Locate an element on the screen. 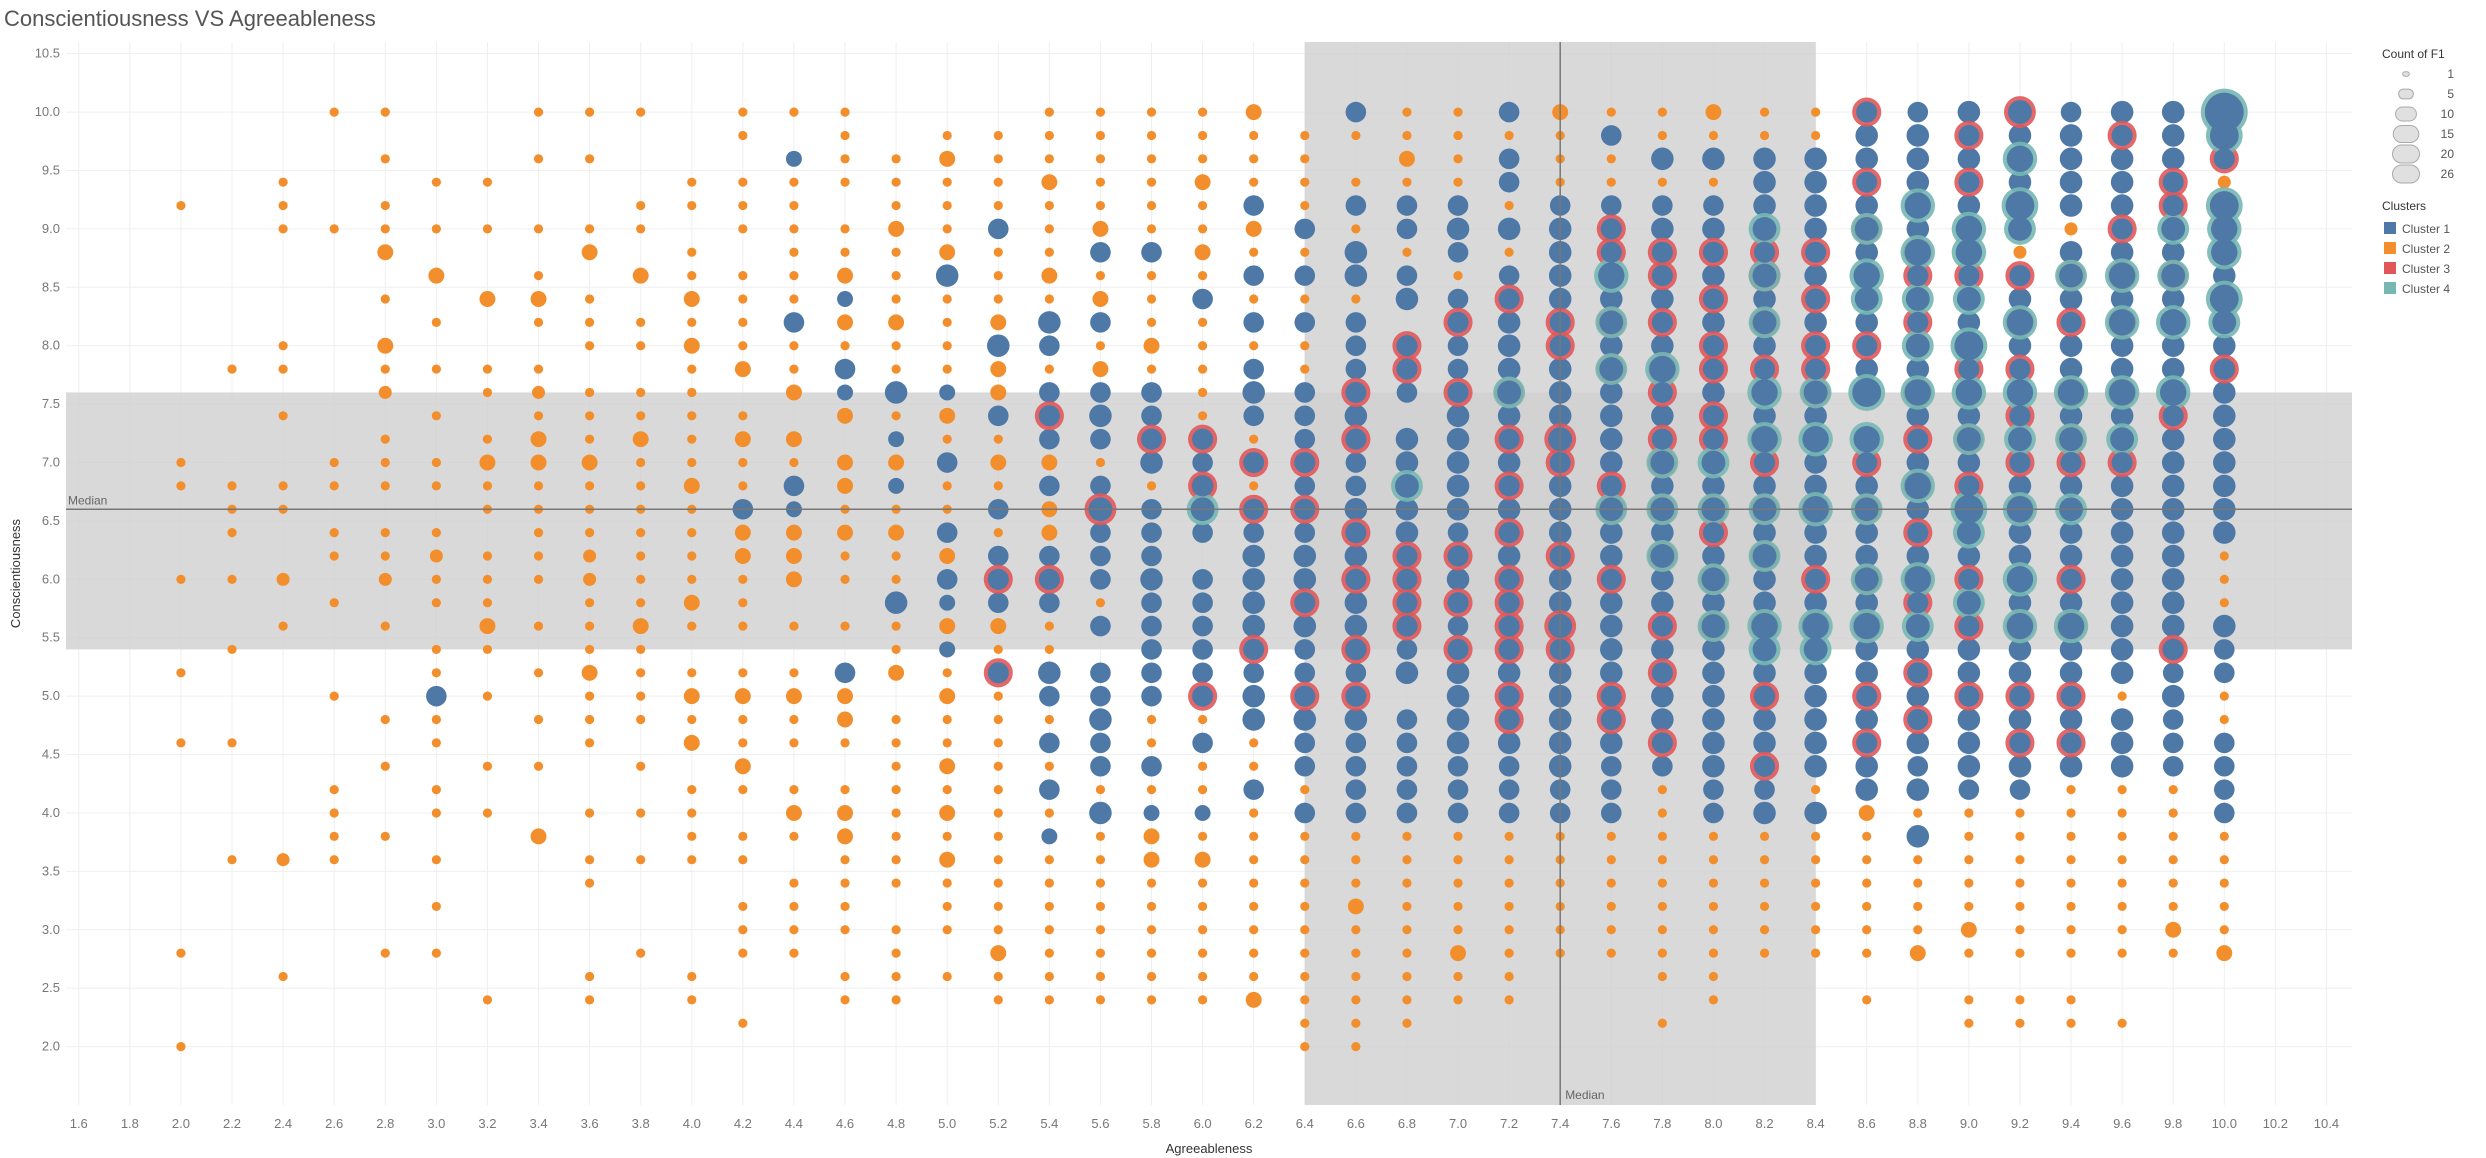  x-tick-label: 9.8 is located at coordinates (2173, 1123).